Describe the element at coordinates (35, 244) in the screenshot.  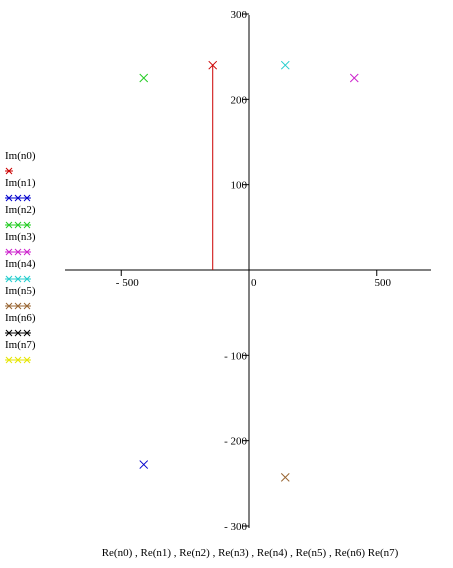
I see `legend-item-n3: Im(n3)` at that location.